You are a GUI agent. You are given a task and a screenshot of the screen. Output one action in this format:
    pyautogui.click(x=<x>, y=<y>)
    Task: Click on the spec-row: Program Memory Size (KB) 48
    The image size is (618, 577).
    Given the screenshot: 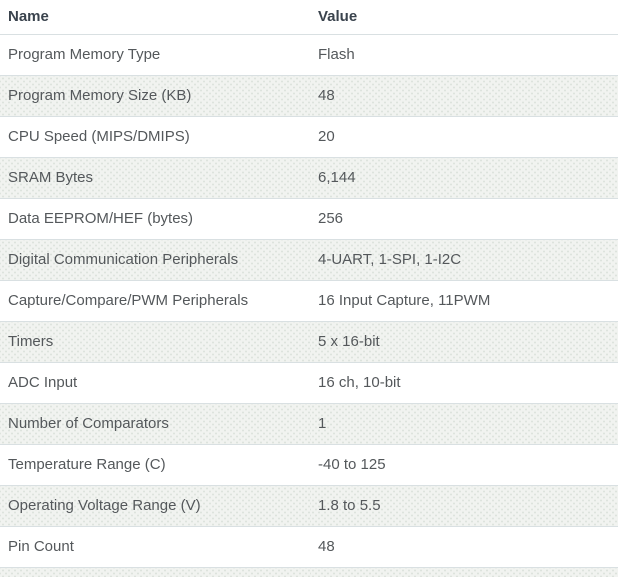 What is the action you would take?
    pyautogui.click(x=309, y=95)
    